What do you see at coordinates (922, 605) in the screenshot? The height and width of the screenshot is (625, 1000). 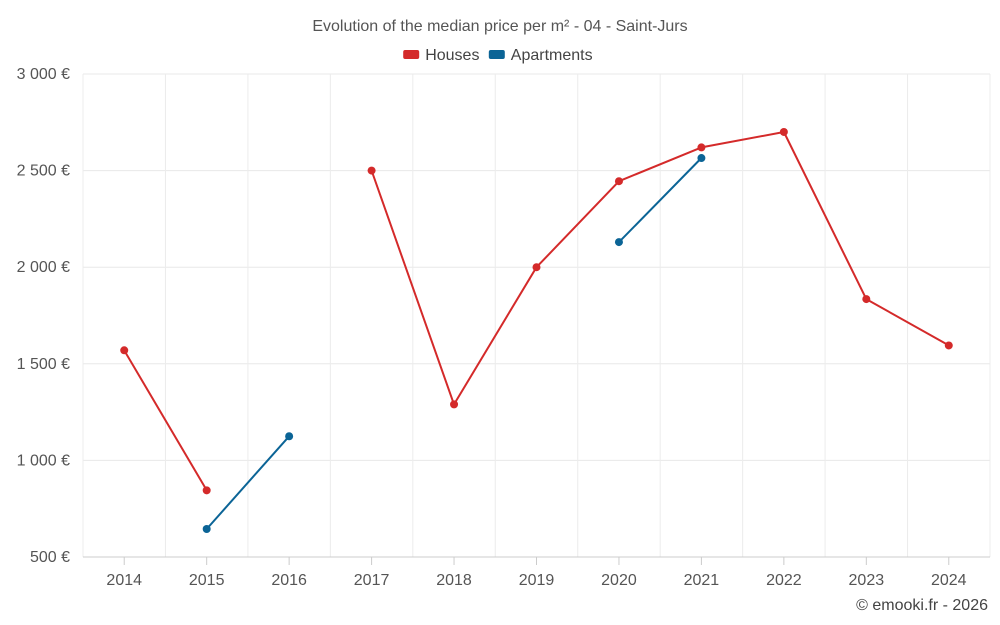 I see `credit-text: © emooki.fr - 2026` at bounding box center [922, 605].